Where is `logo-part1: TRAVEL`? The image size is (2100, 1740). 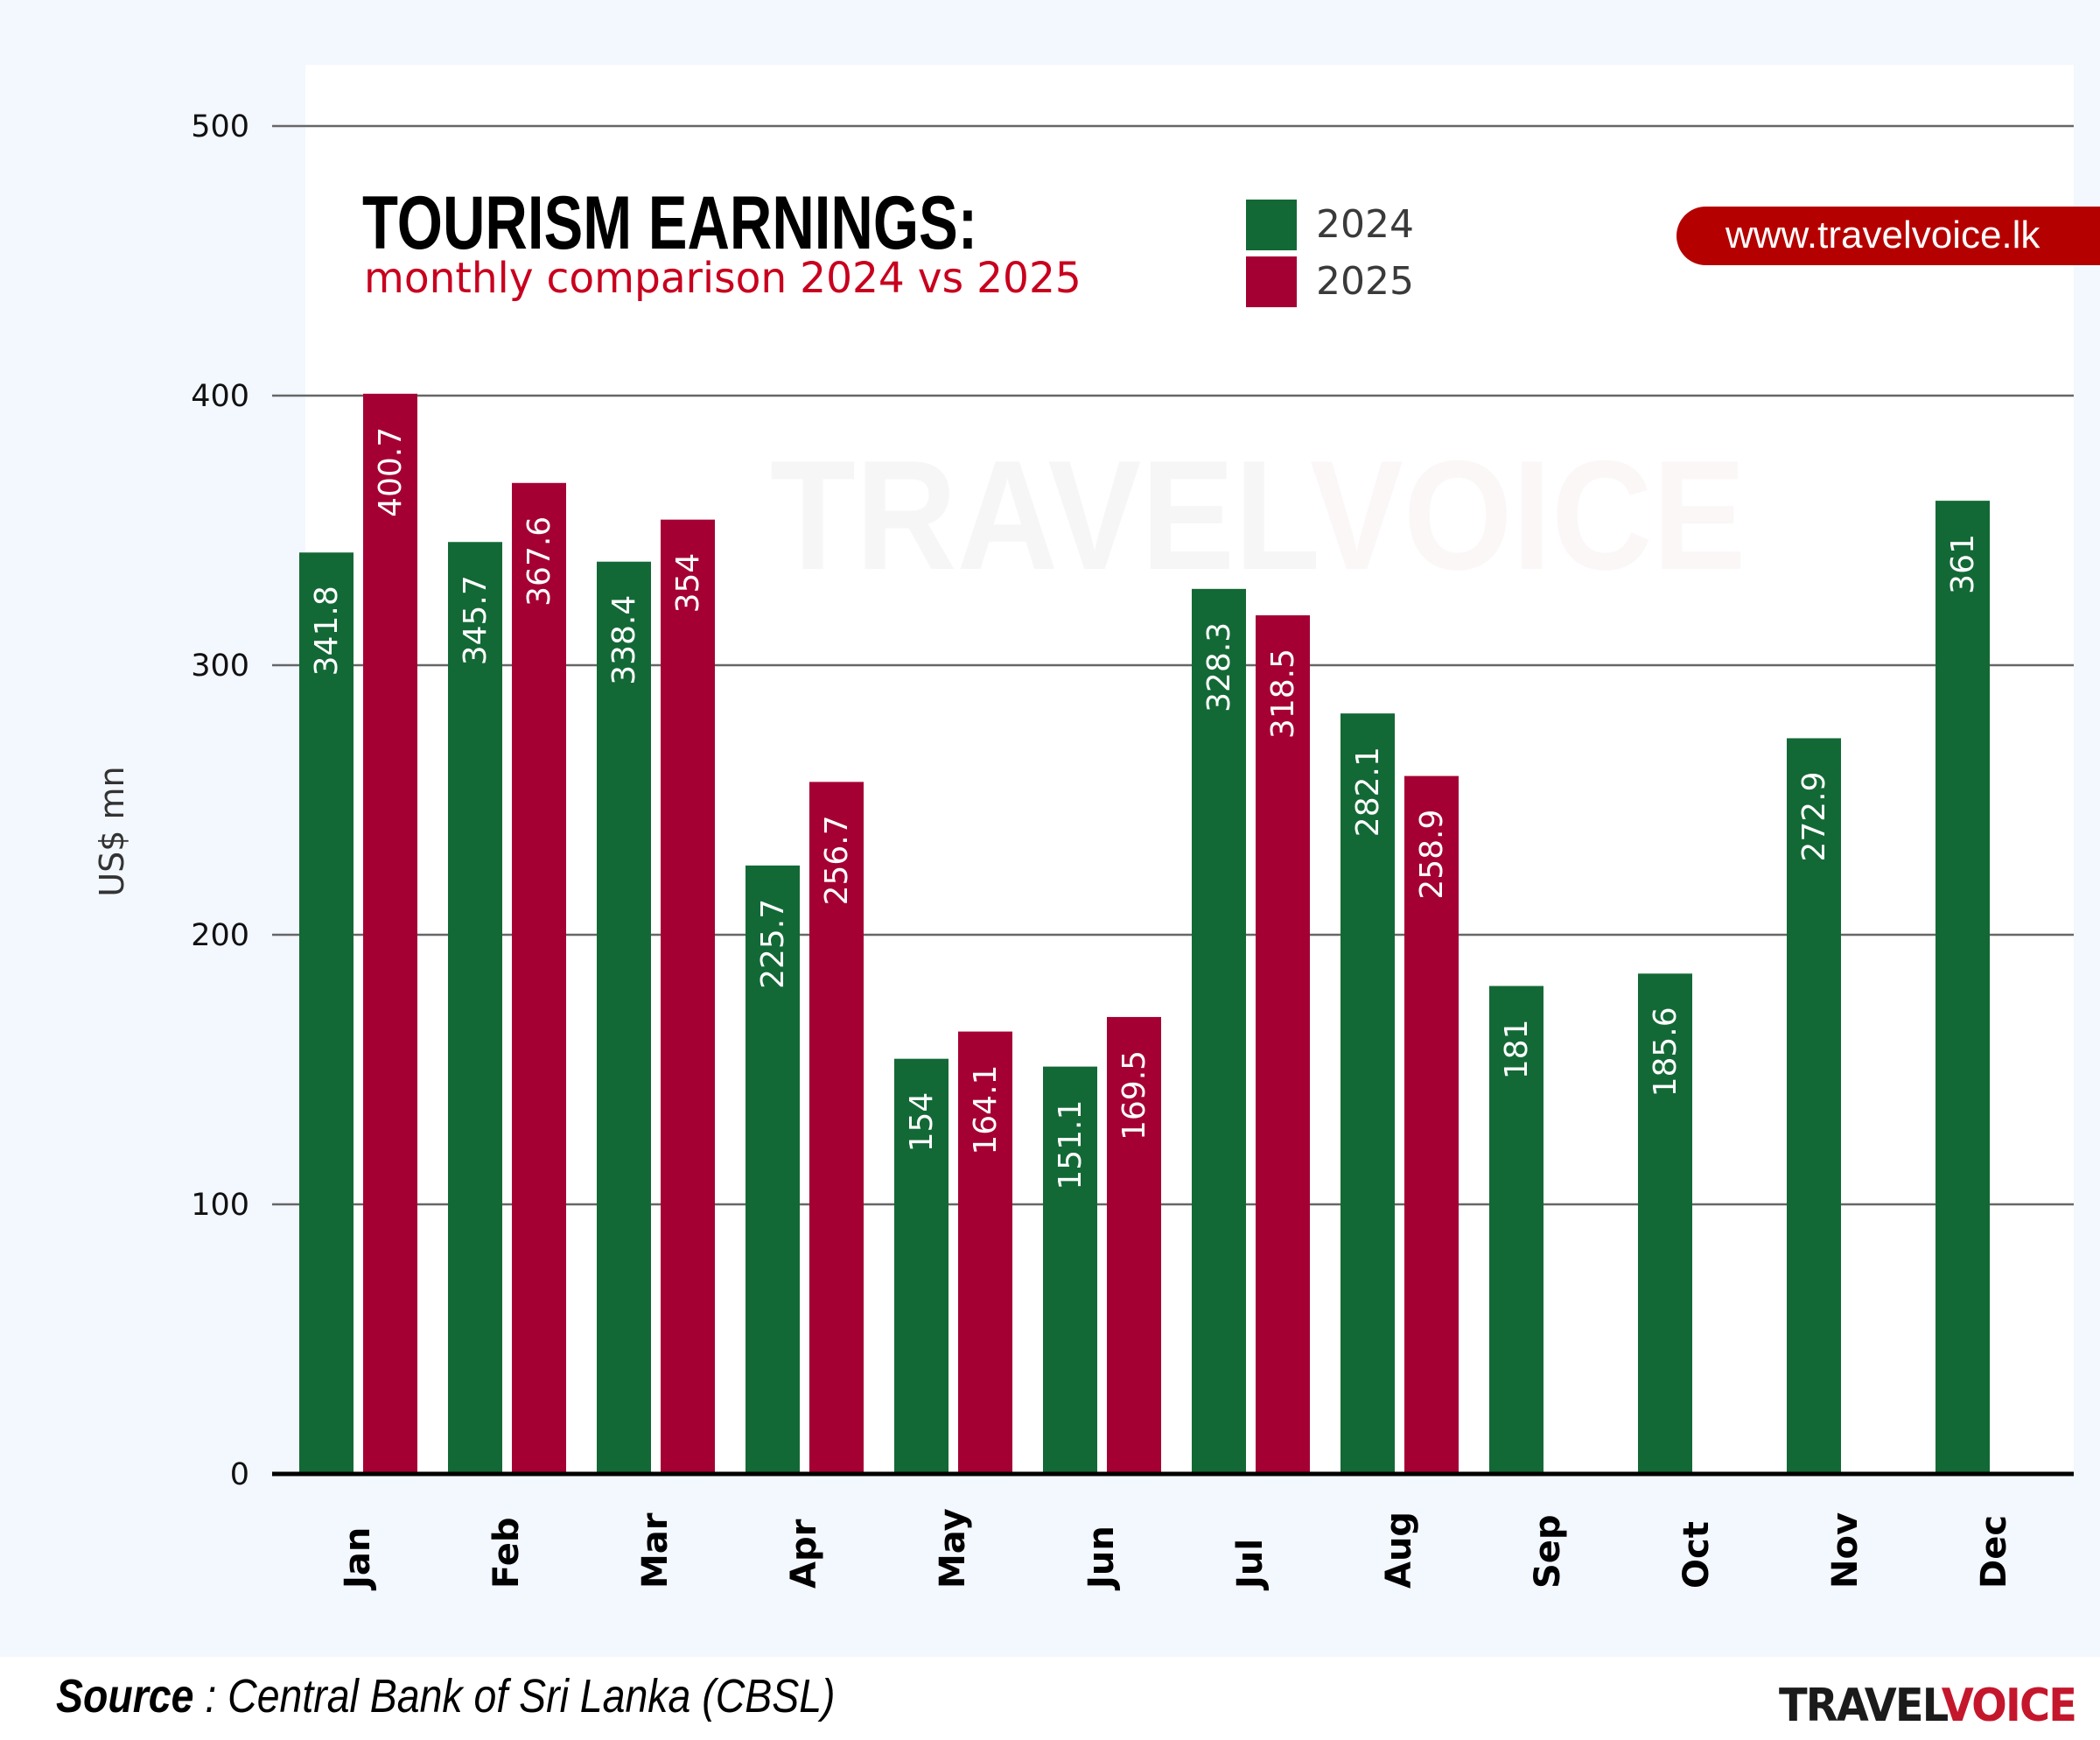 logo-part1: TRAVEL is located at coordinates (1861, 1706).